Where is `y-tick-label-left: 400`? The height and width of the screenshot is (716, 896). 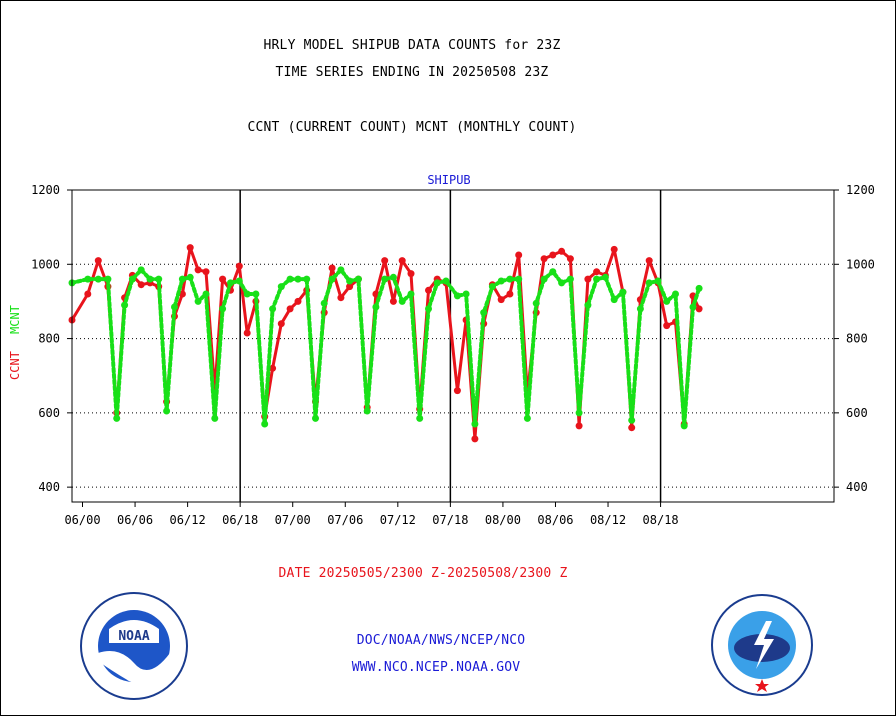 y-tick-label-left: 400 is located at coordinates (49, 487).